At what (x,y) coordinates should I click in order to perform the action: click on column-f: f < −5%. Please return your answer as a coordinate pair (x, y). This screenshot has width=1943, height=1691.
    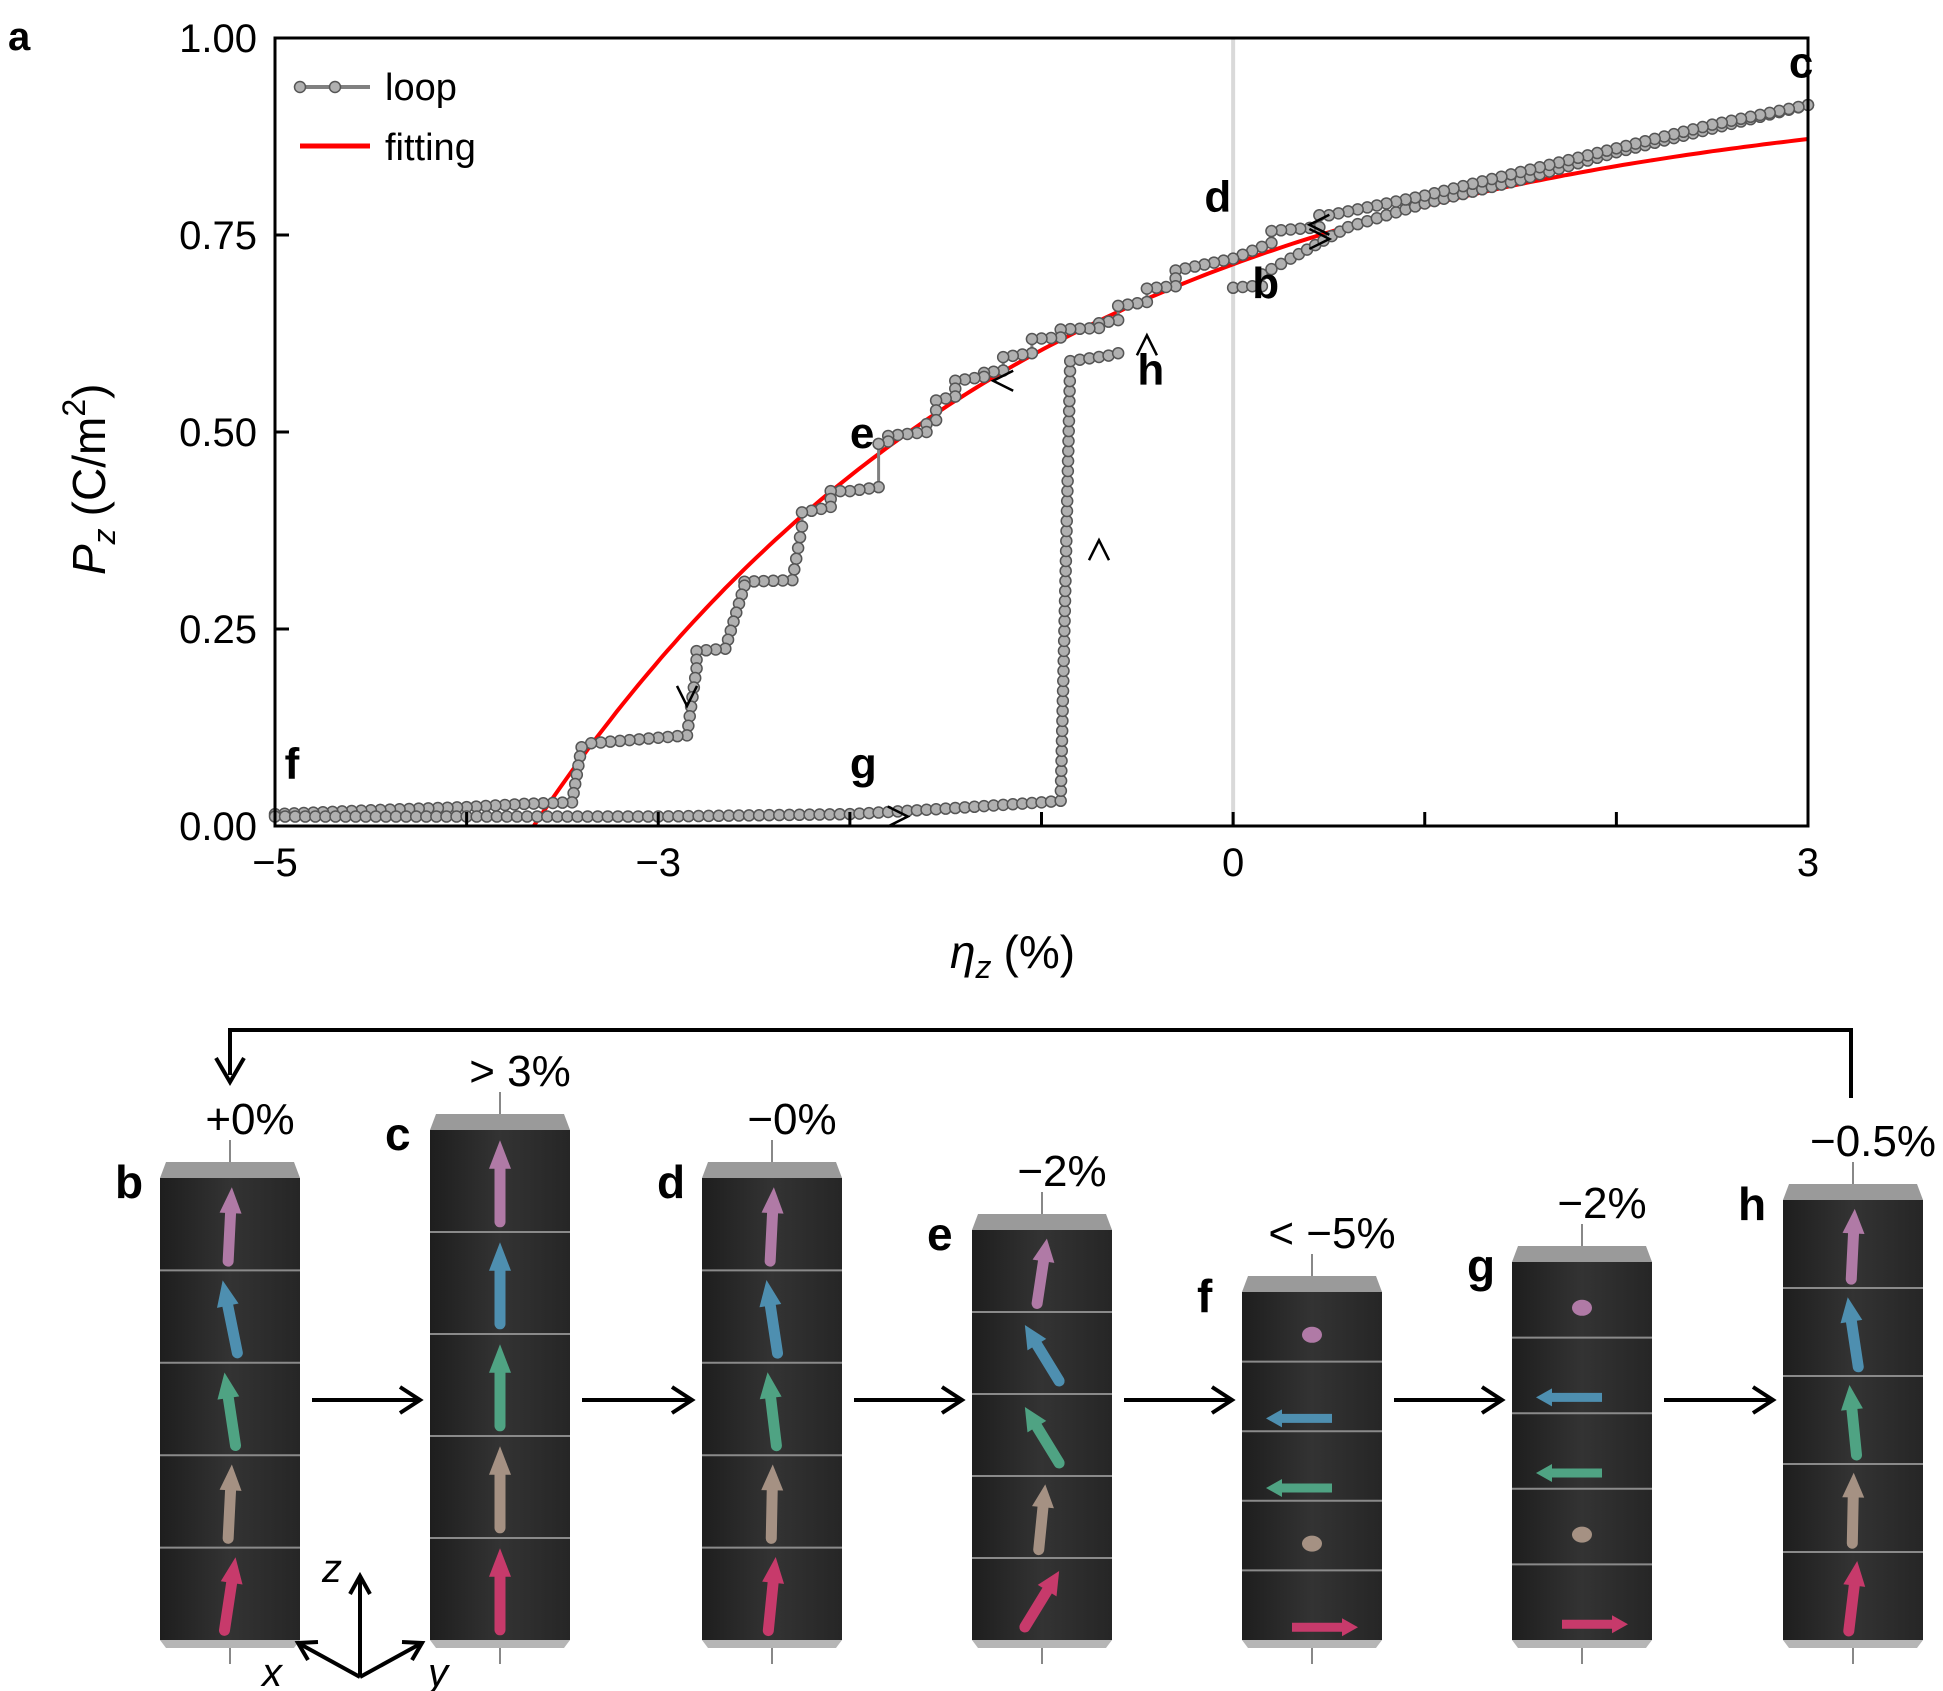
    Looking at the image, I should click on (1296, 1436).